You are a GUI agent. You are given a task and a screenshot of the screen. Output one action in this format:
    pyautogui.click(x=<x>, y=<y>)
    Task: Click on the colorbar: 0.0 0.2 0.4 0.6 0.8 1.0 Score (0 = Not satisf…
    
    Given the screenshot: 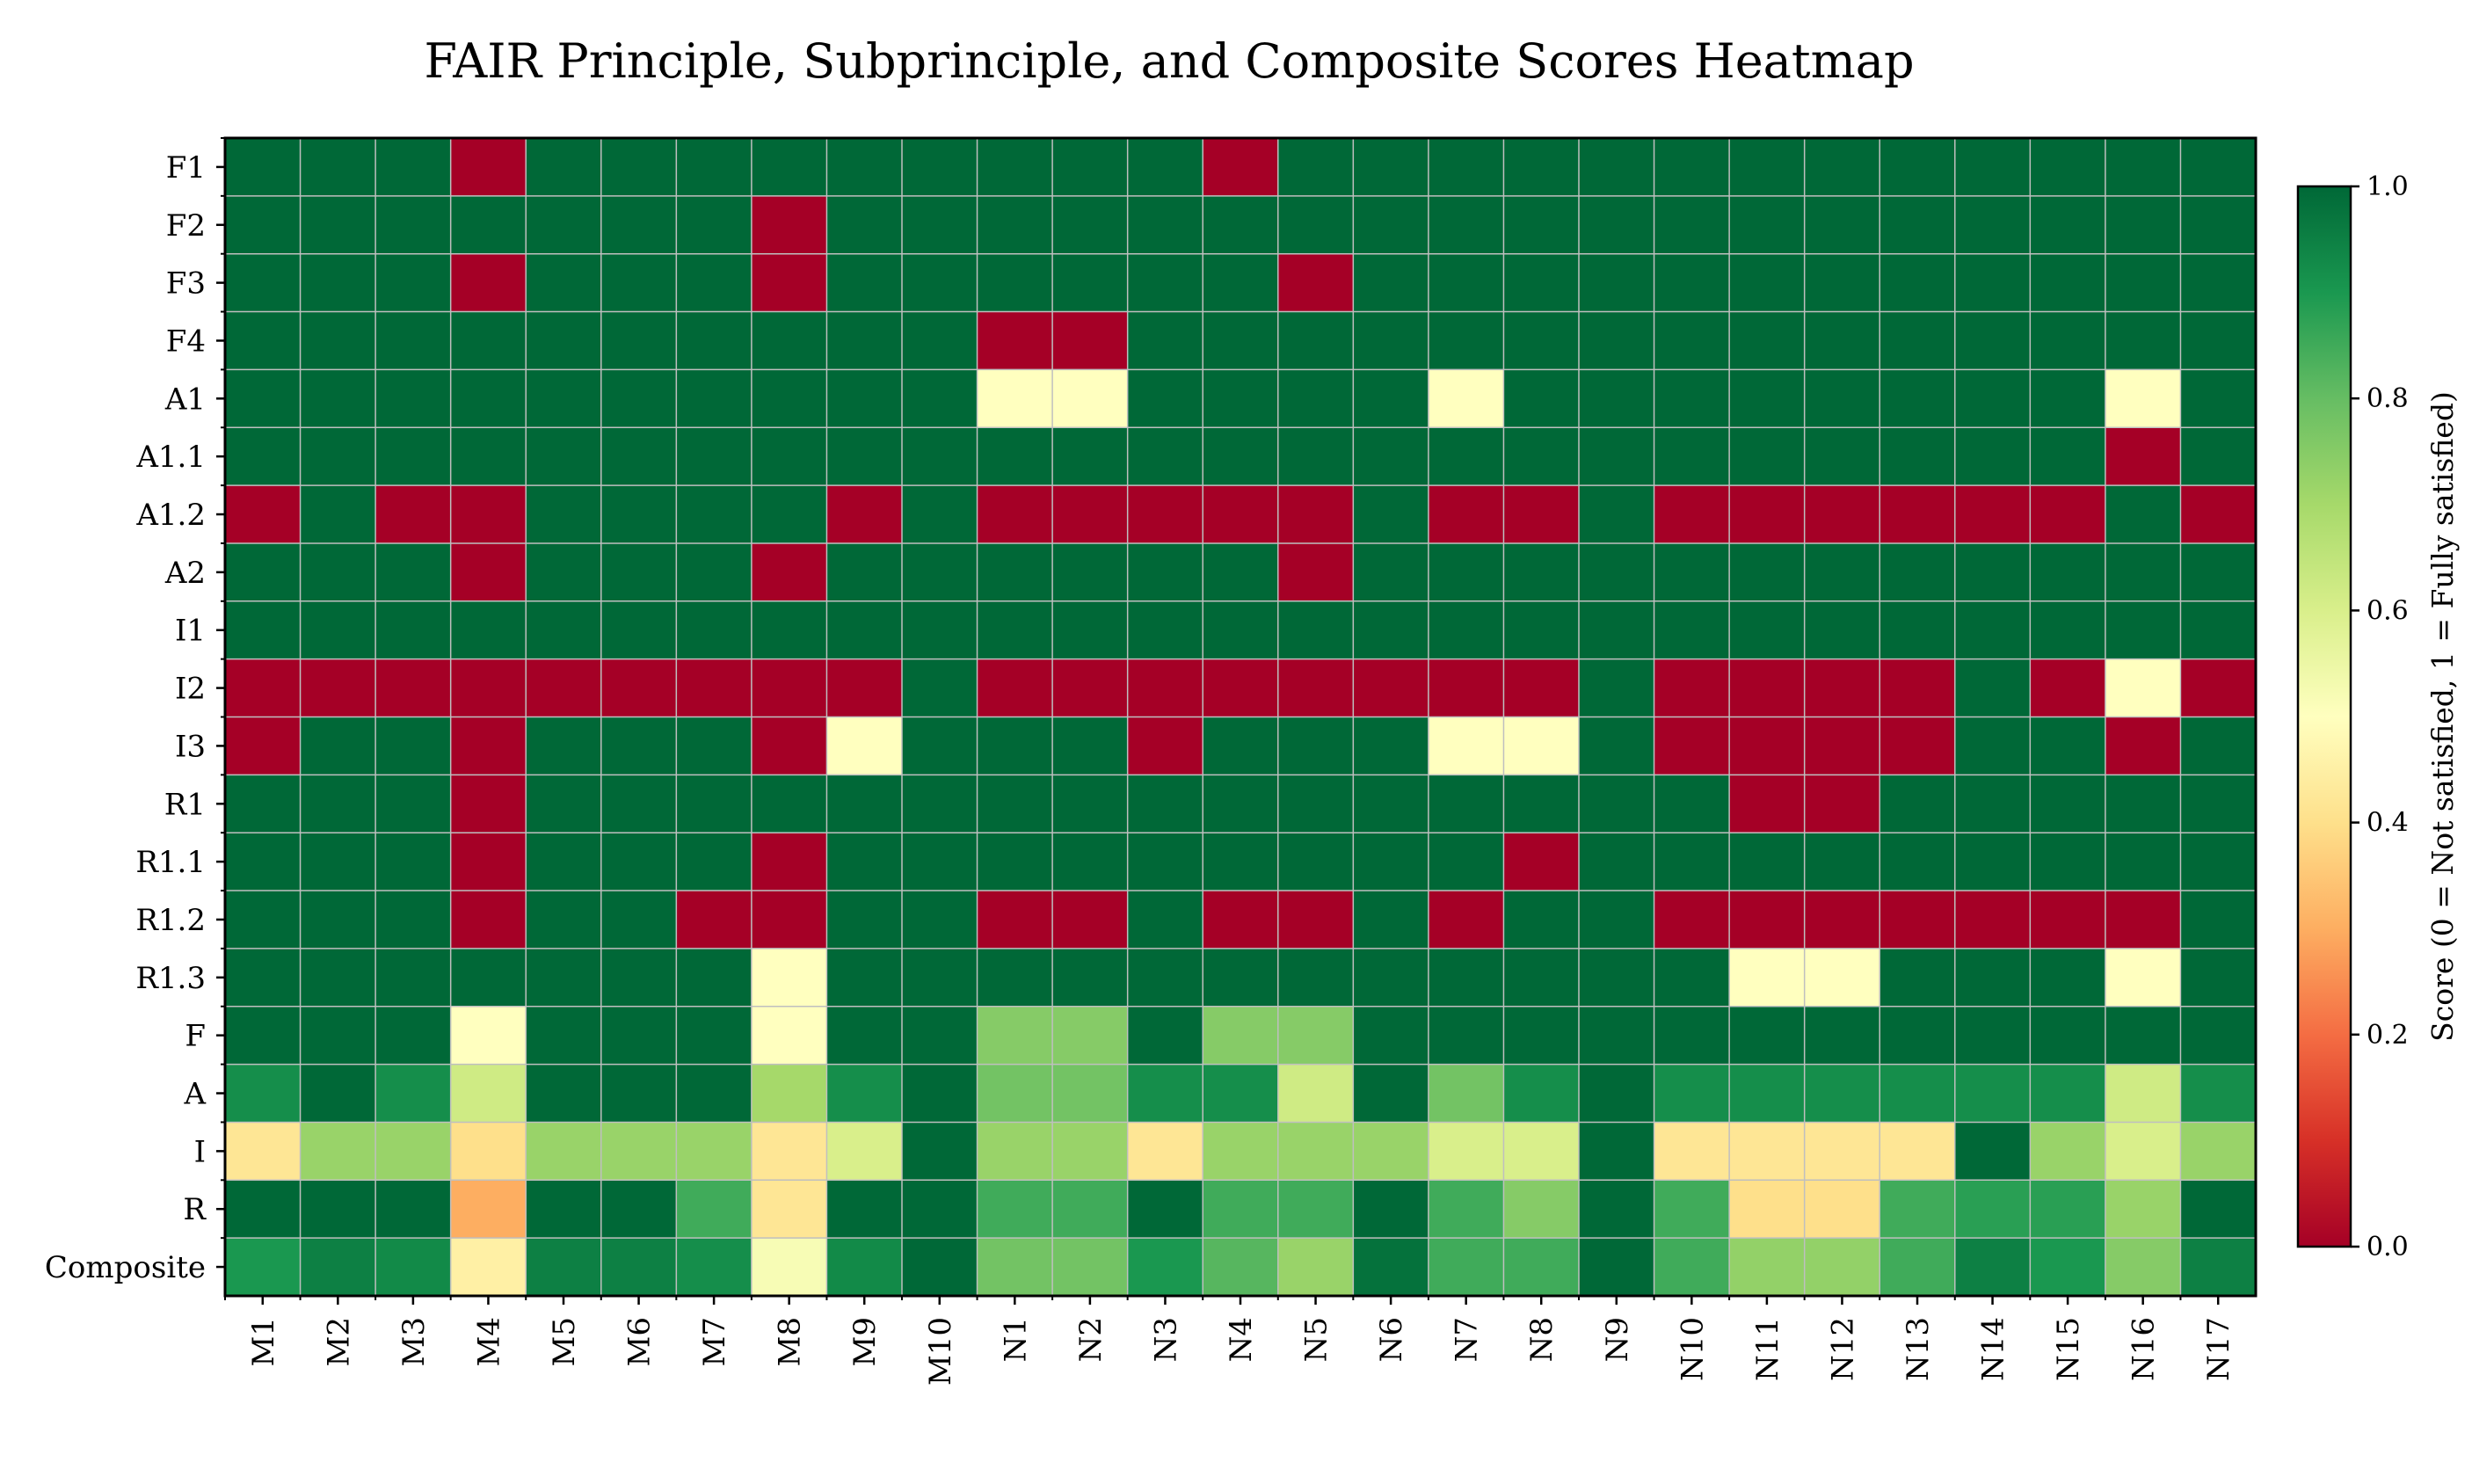 What is the action you would take?
    pyautogui.click(x=2378, y=717)
    